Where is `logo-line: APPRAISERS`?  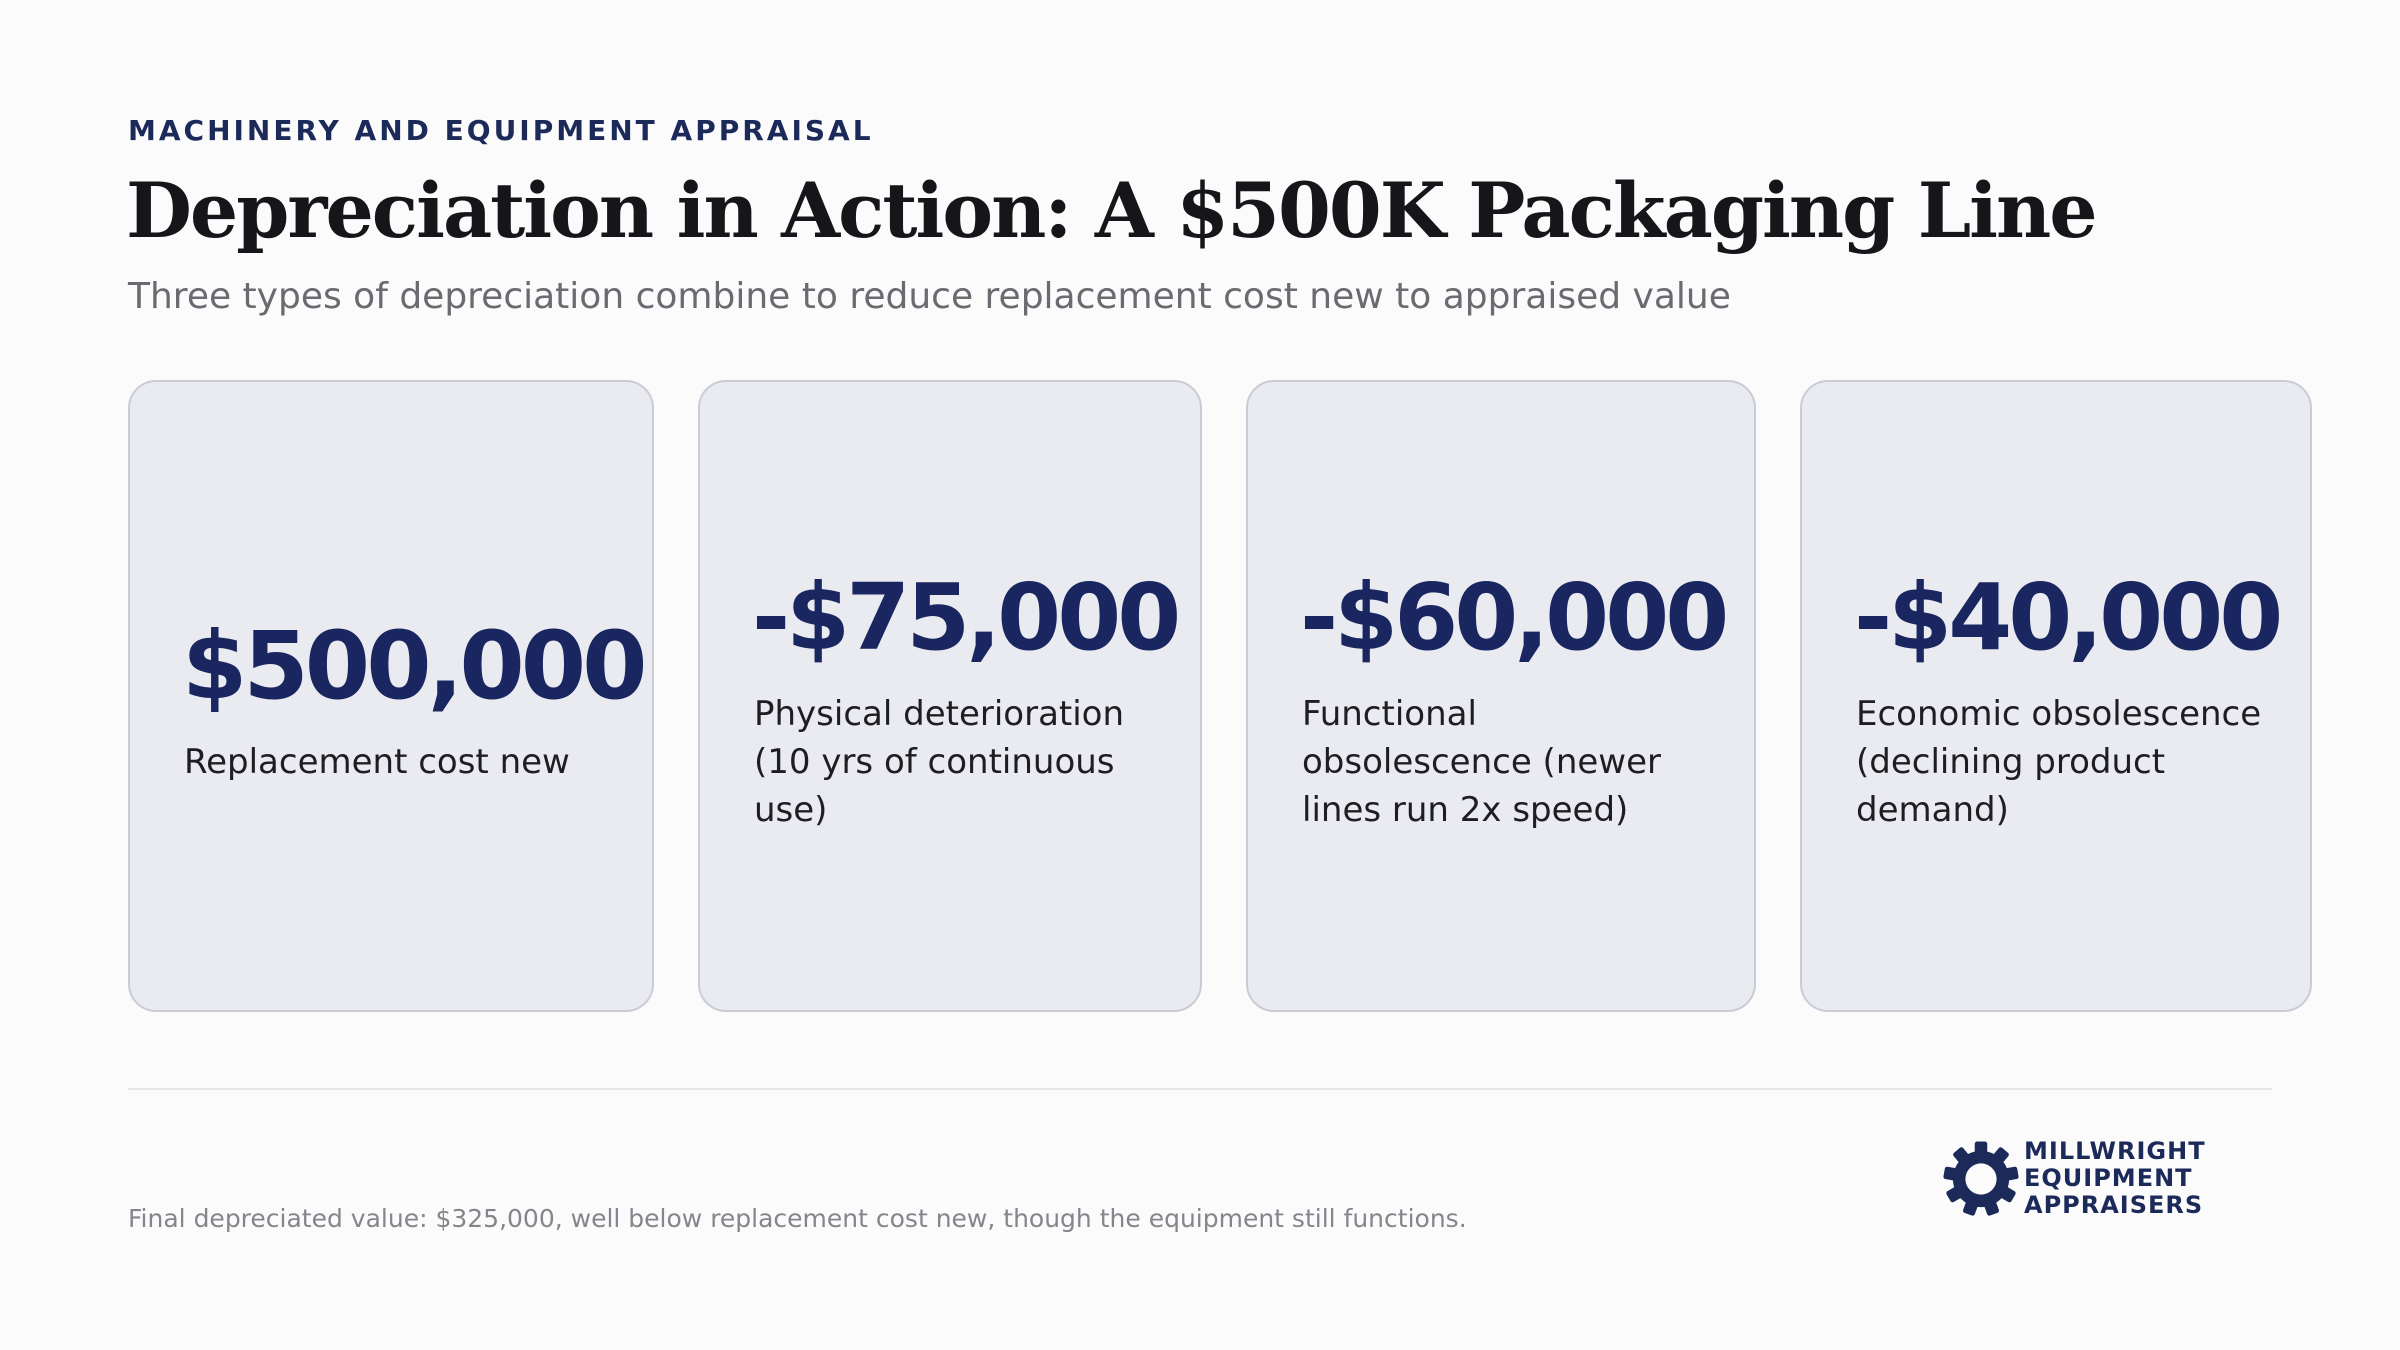 logo-line: APPRAISERS is located at coordinates (2114, 1205).